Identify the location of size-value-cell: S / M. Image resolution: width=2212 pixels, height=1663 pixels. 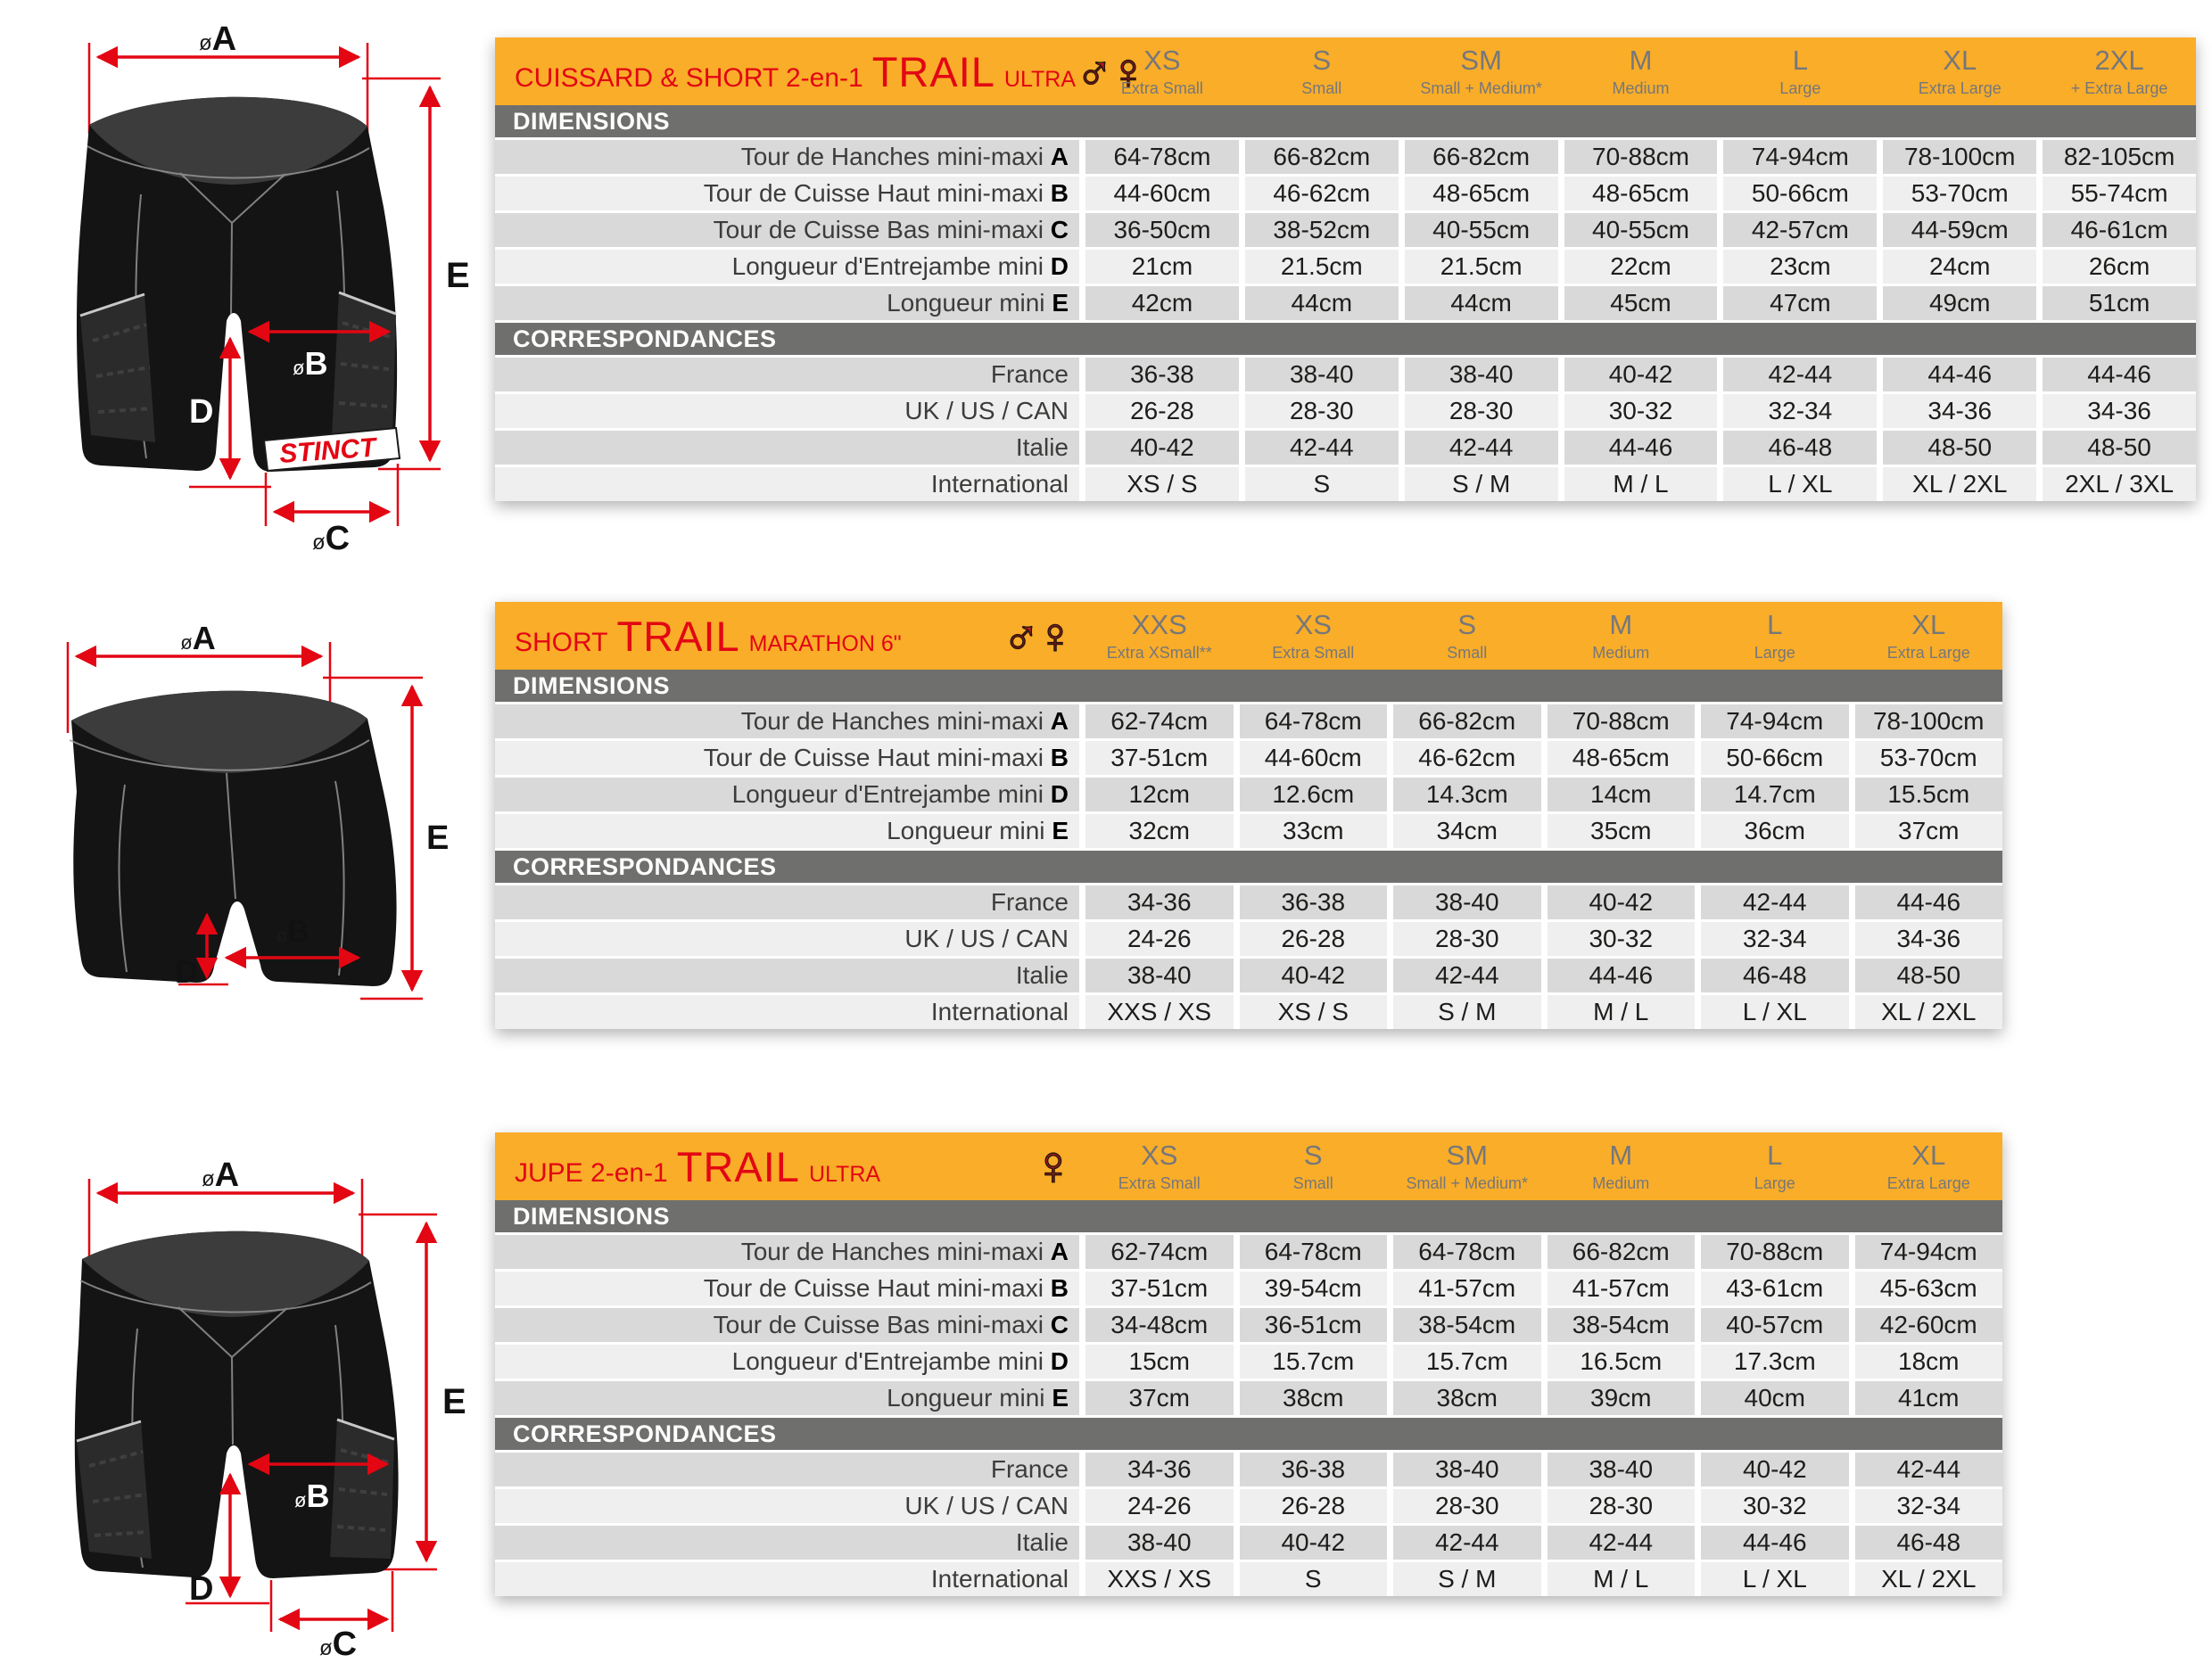
(1467, 1579).